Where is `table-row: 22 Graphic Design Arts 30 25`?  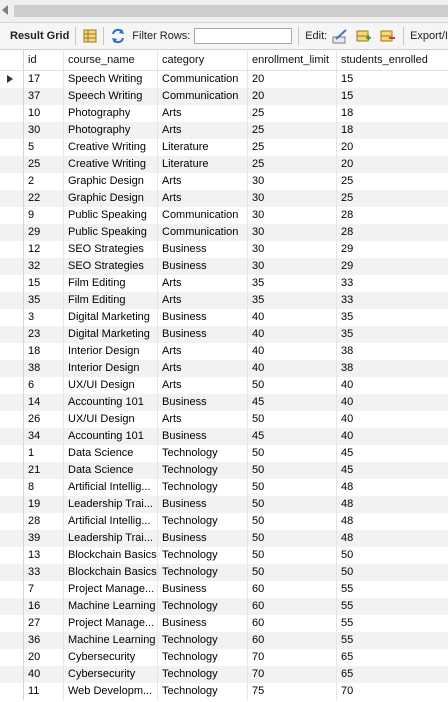 table-row: 22 Graphic Design Arts 30 25 is located at coordinates (224, 198).